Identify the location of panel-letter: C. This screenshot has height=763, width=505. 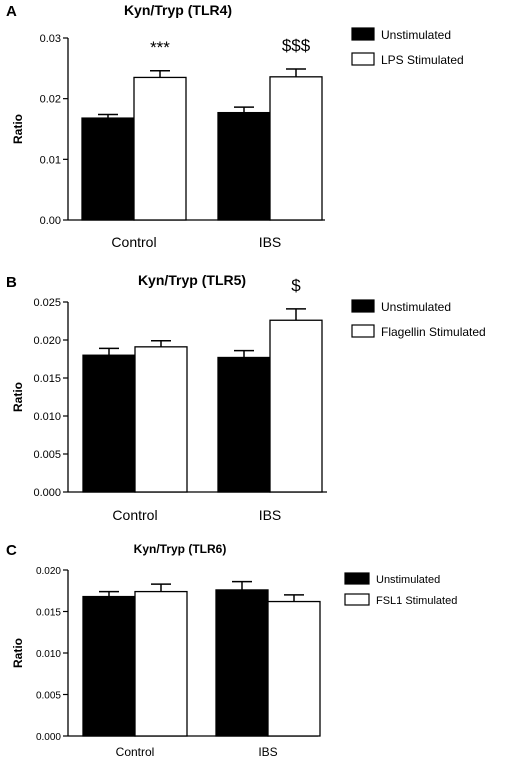
(11, 550).